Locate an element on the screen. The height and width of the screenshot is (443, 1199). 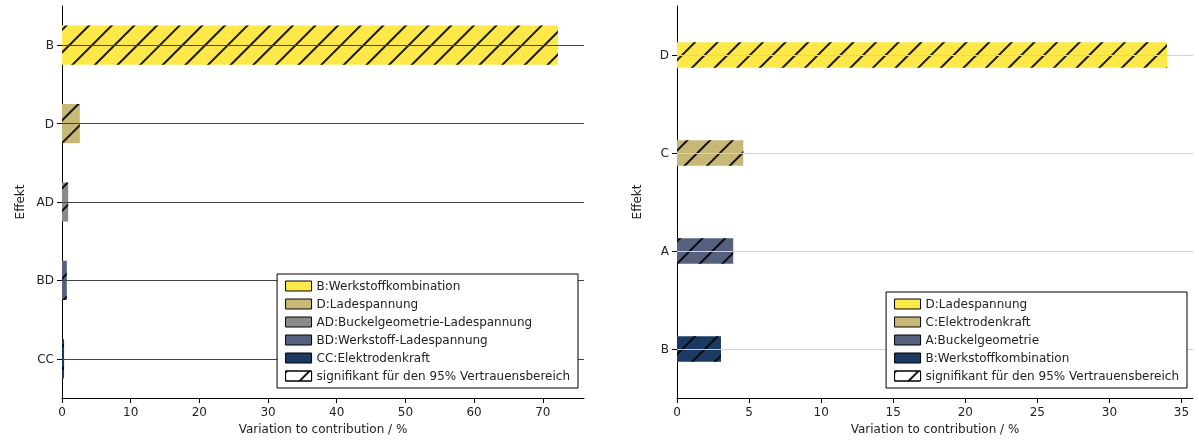
legend-label: BD:Werkstoff-Ladespannung is located at coordinates (402, 340).